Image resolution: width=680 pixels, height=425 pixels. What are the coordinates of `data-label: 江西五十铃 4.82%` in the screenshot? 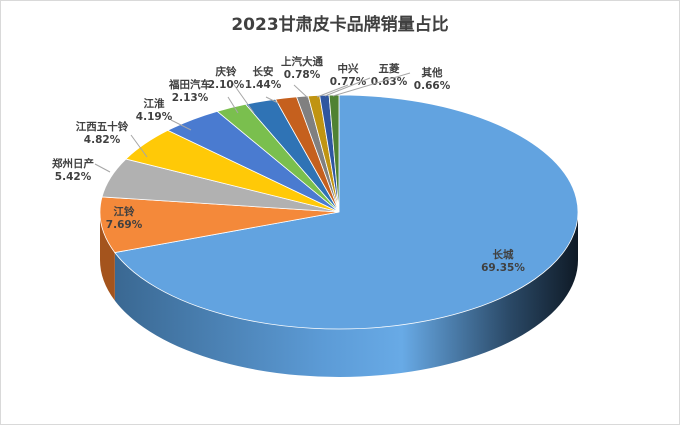 It's located at (102, 133).